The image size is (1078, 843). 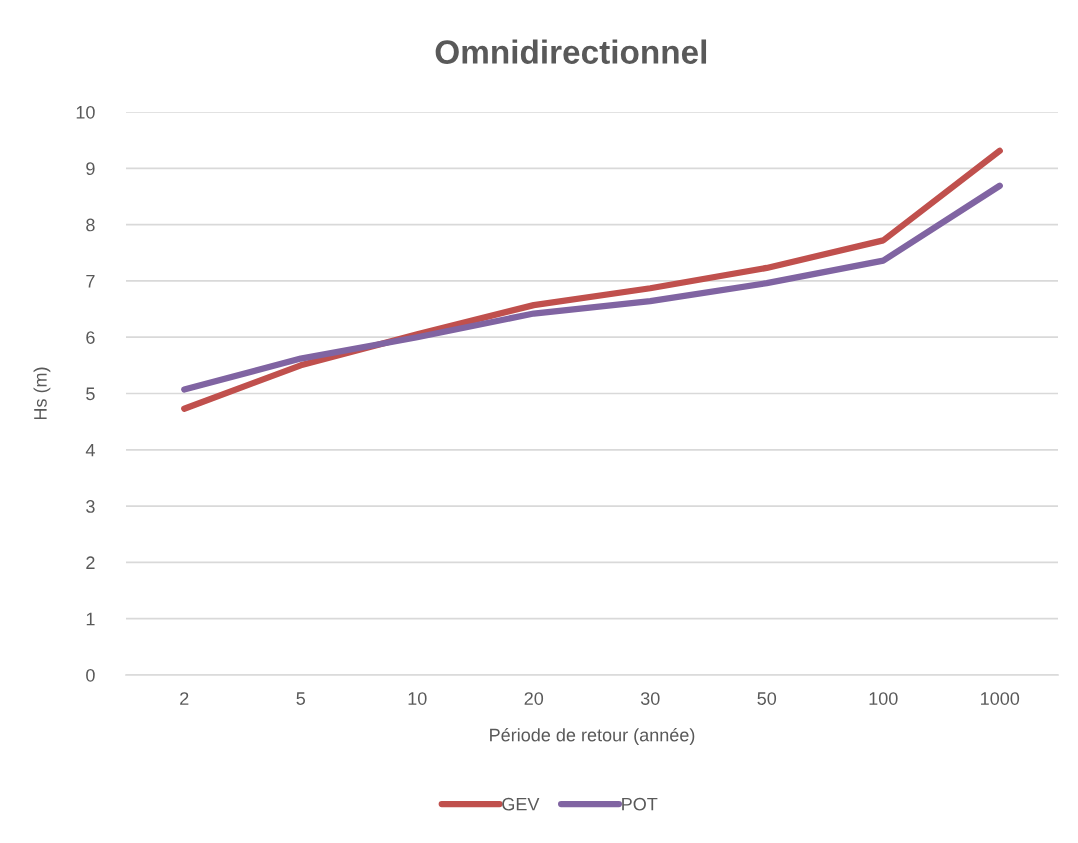 What do you see at coordinates (417, 698) in the screenshot?
I see `x-tick-label: 10` at bounding box center [417, 698].